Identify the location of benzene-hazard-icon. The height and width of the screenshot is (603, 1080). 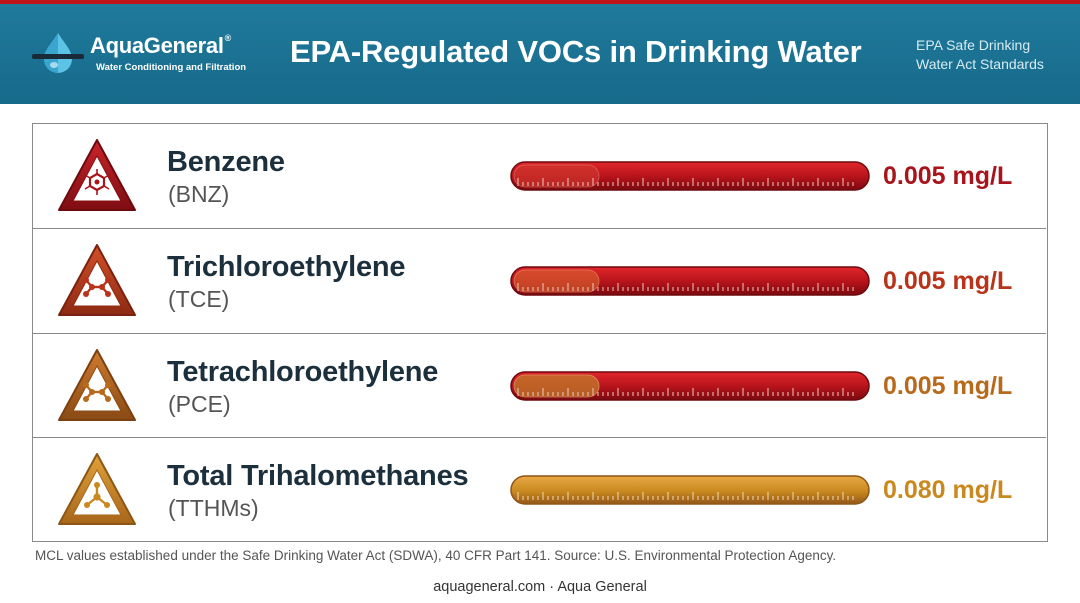
(97, 175).